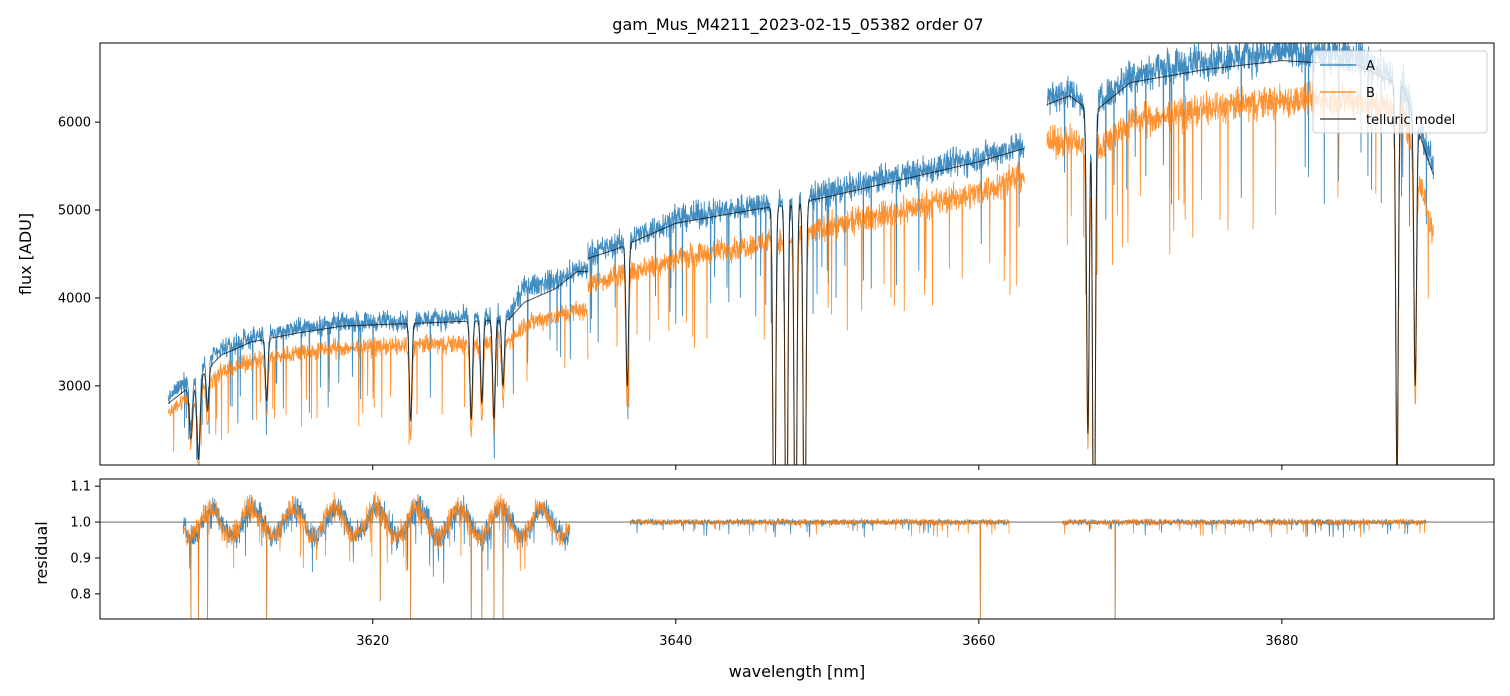 The image size is (1510, 696). Describe the element at coordinates (797, 671) in the screenshot. I see `x-axis-label: wavelength [nm]` at that location.